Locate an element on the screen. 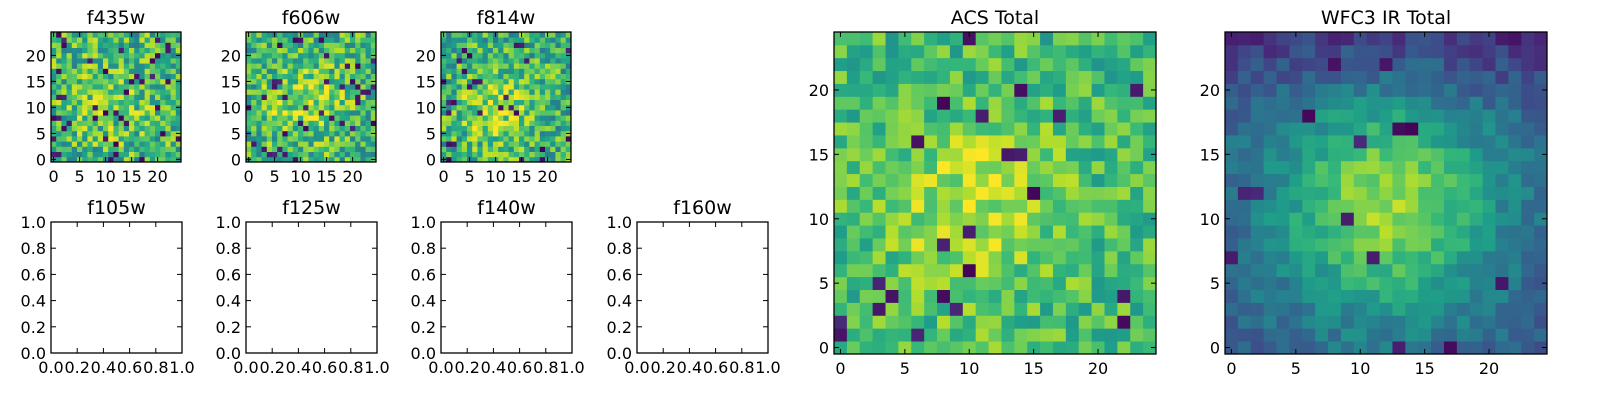 This screenshot has height=400, width=1600. y-tick-label: 0 is located at coordinates (236, 159).